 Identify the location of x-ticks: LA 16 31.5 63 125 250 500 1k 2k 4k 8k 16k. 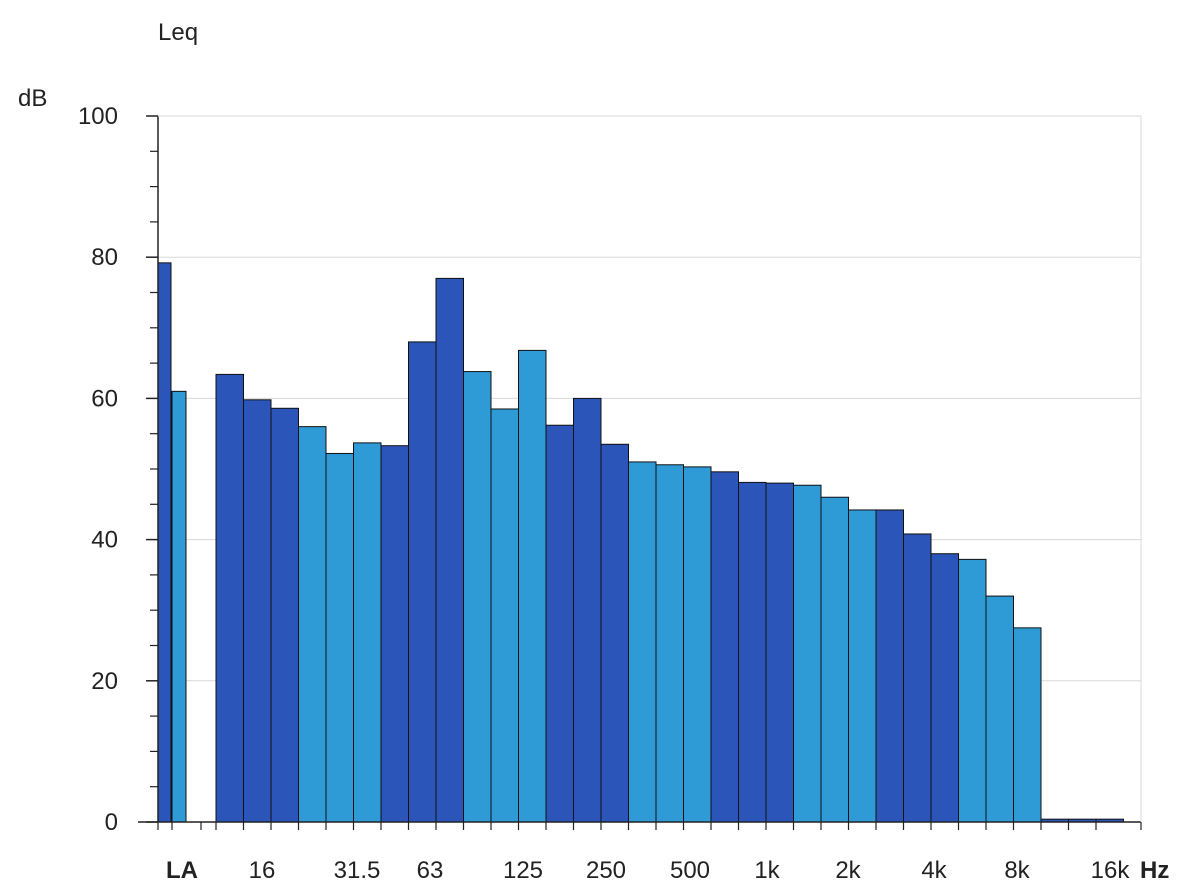
(649, 853).